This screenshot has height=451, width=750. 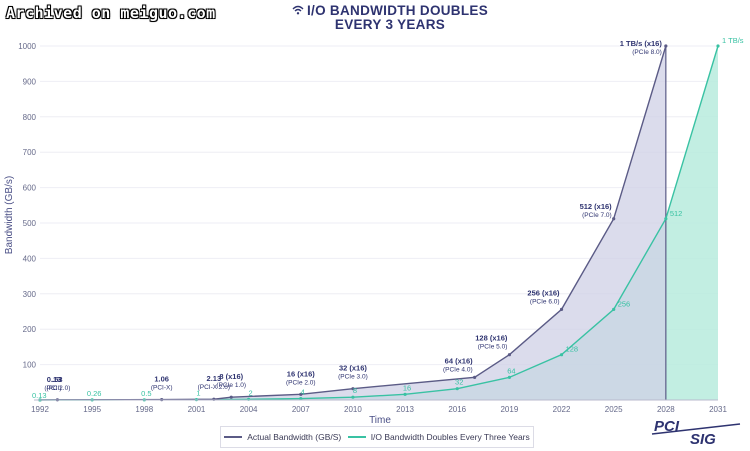 What do you see at coordinates (457, 409) in the screenshot?
I see `x-tick-label: 2016` at bounding box center [457, 409].